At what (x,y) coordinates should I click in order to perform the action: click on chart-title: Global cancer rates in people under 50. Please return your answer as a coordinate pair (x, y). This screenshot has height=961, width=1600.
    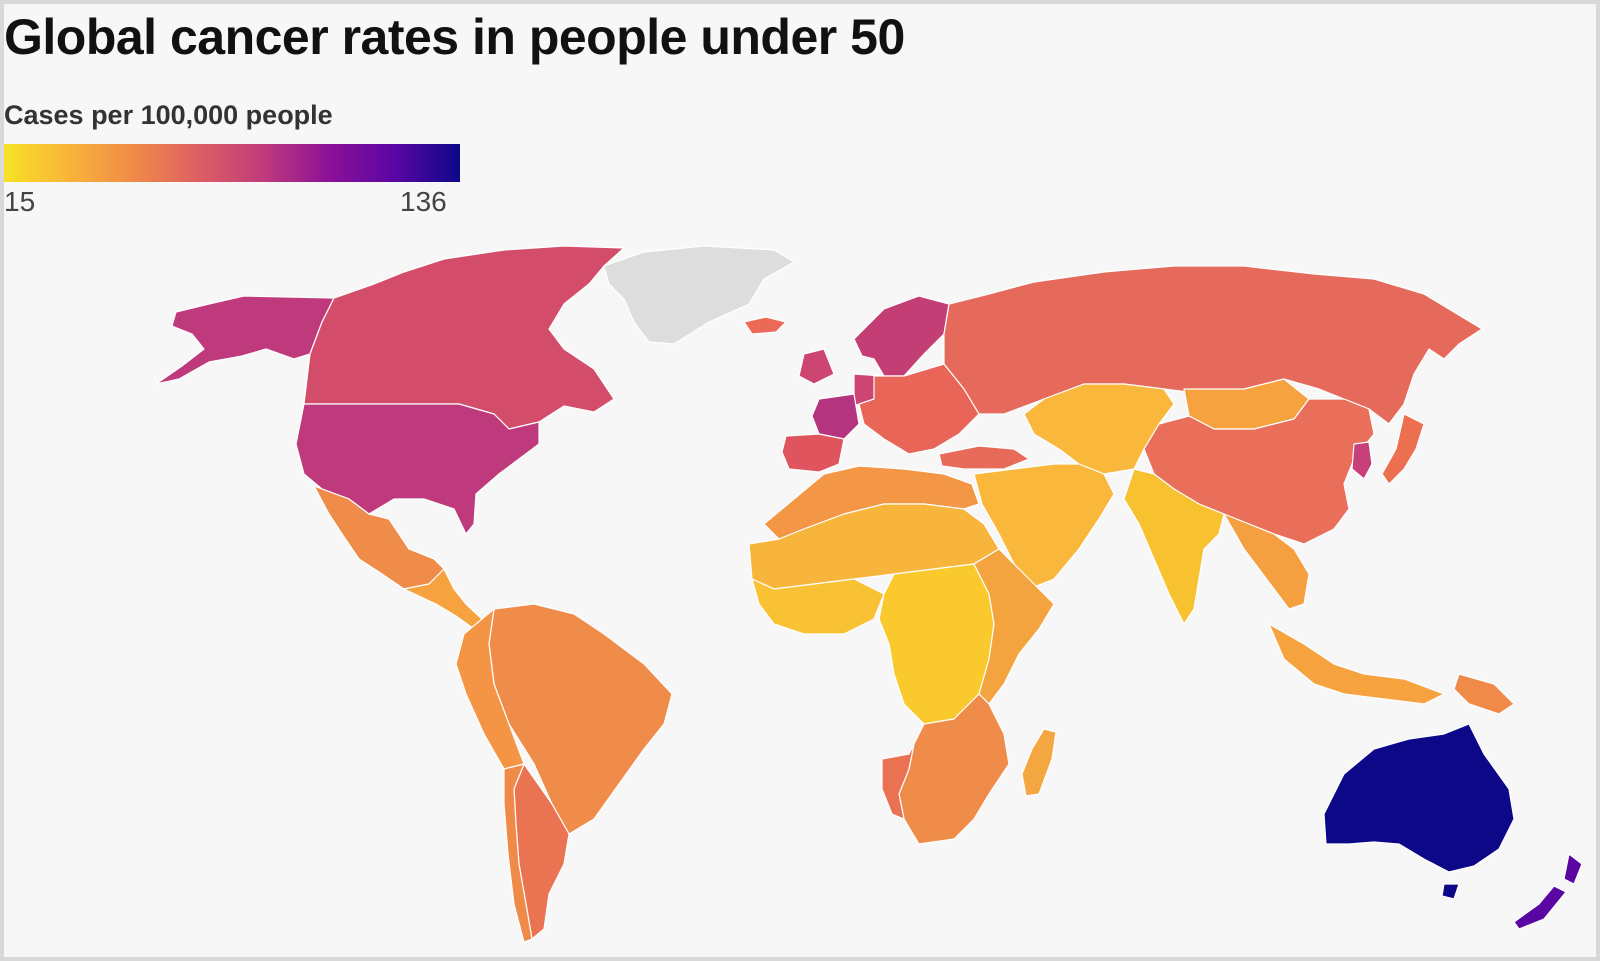
    Looking at the image, I should click on (454, 37).